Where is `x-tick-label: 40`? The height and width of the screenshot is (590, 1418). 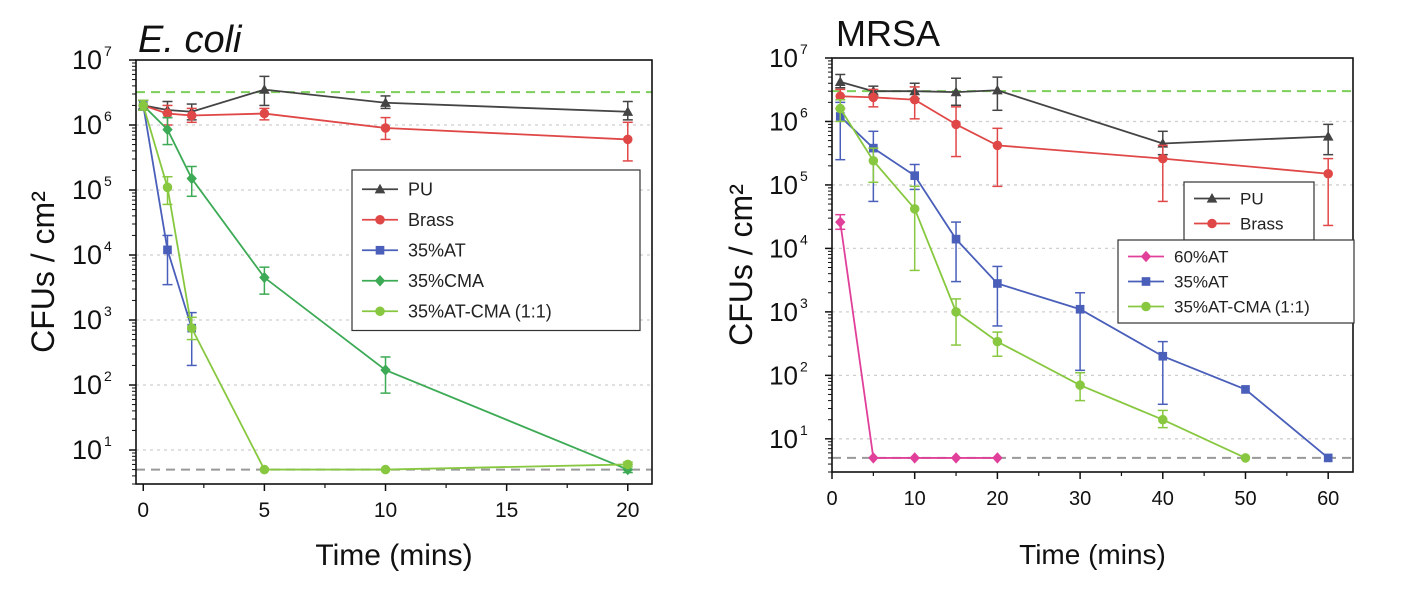 x-tick-label: 40 is located at coordinates (1163, 499).